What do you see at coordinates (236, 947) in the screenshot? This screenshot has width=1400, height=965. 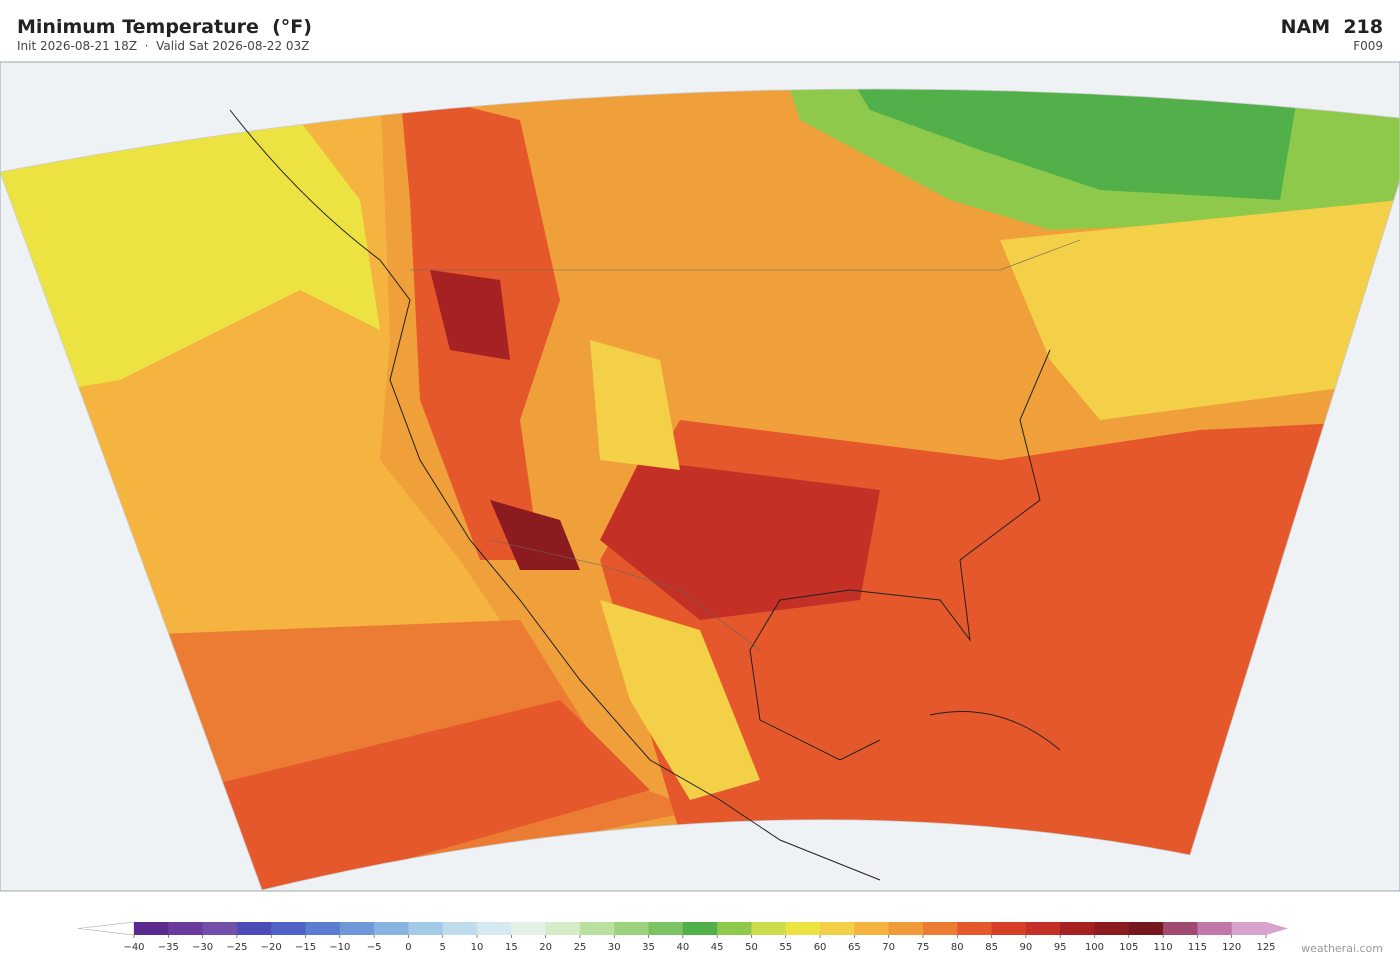 I see `colorbar-tick-label: −25` at bounding box center [236, 947].